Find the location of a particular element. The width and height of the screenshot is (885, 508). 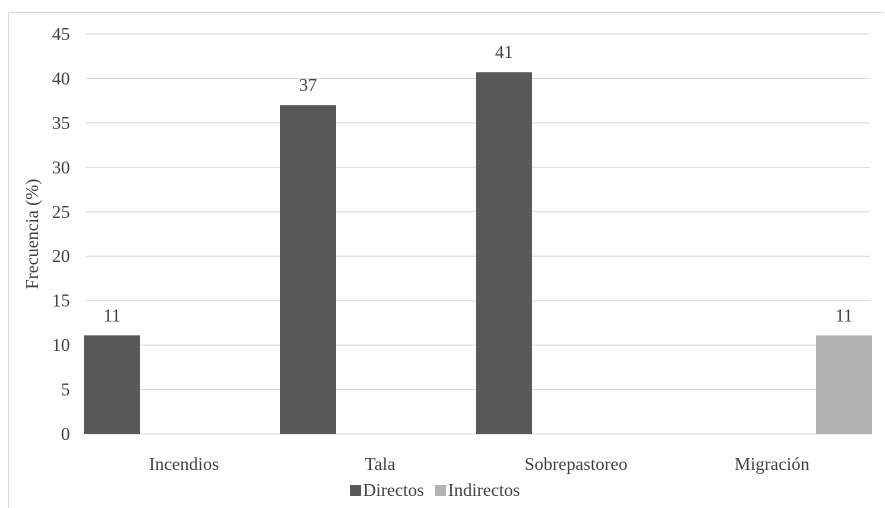

x-tick-label: Incendios is located at coordinates (184, 464).